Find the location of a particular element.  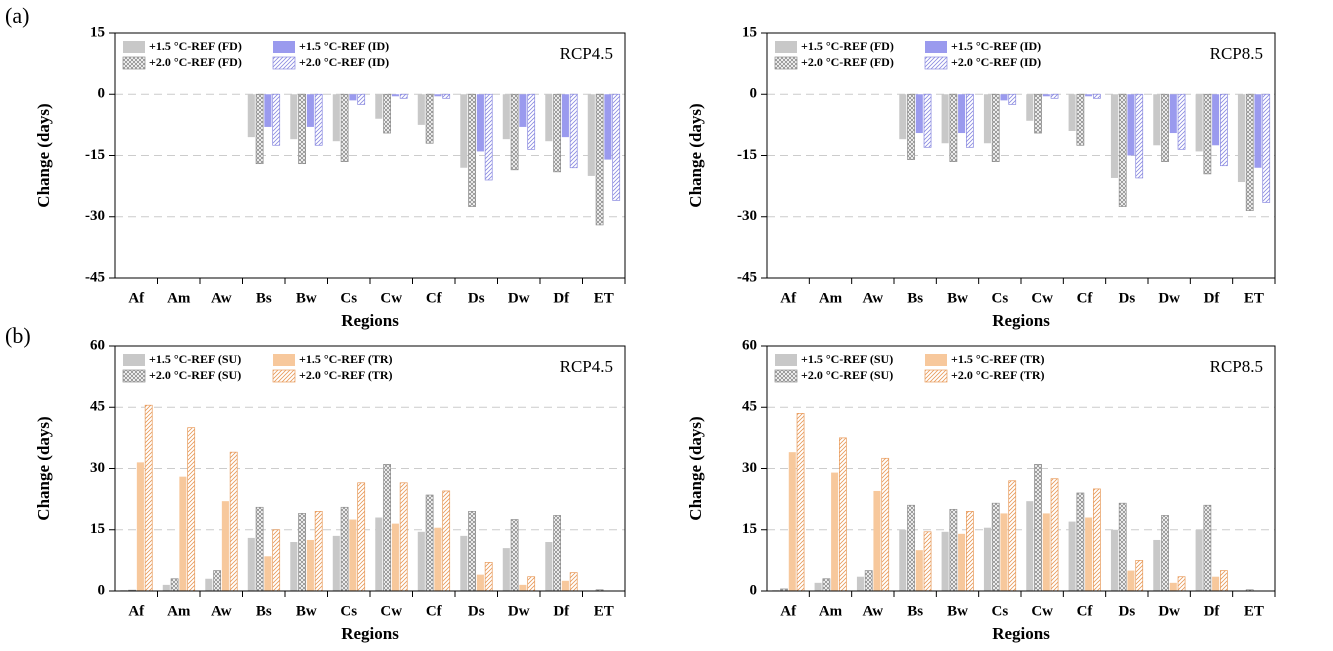

y-tick-label: 15 is located at coordinates (749, 32).